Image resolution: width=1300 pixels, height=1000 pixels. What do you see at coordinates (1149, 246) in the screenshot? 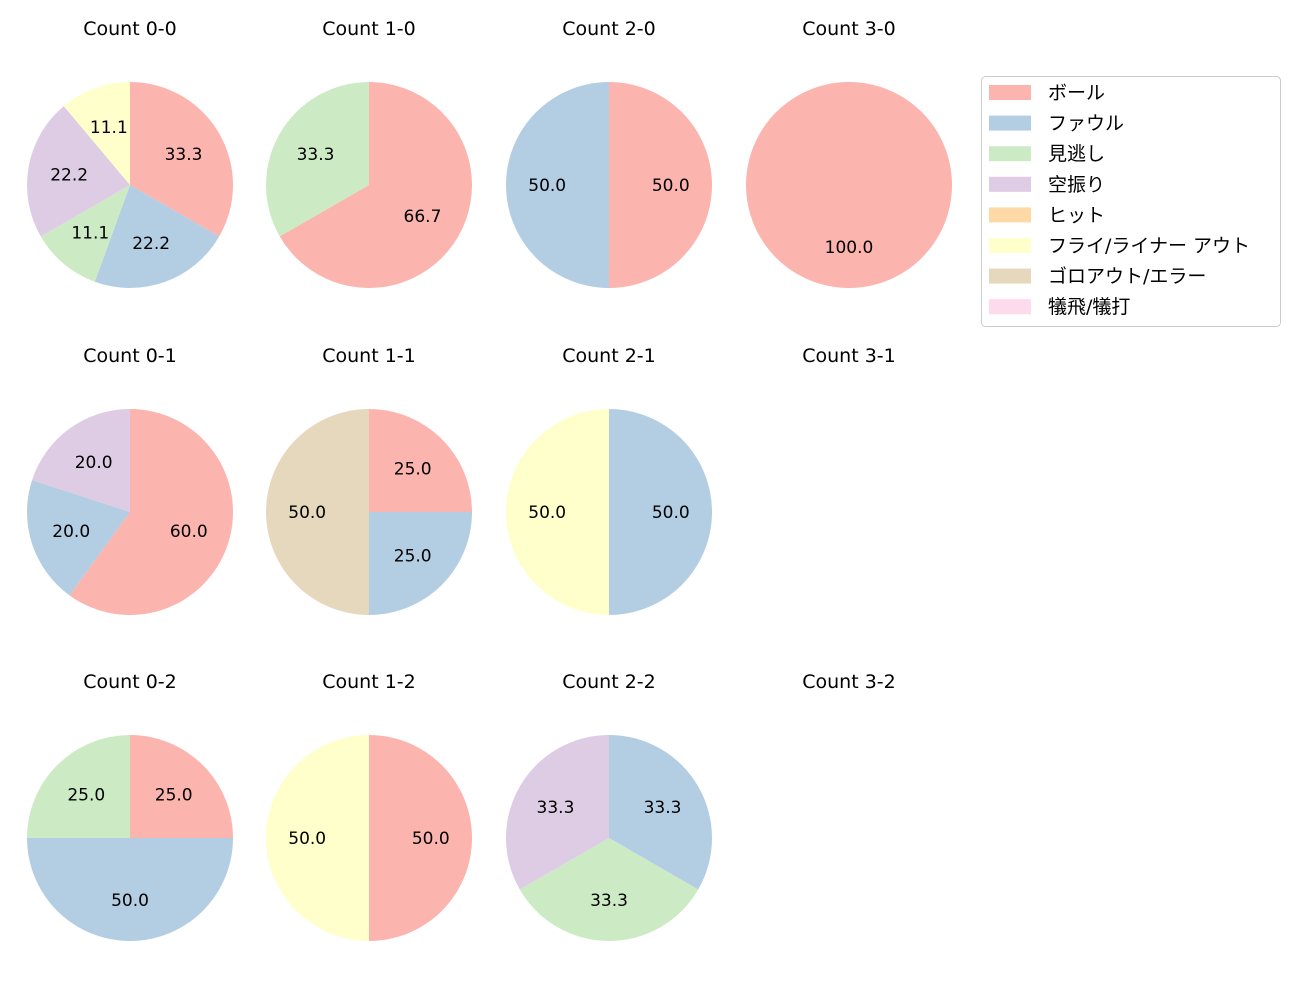
I see `legend-label: フライ/ライナー アウト` at bounding box center [1149, 246].